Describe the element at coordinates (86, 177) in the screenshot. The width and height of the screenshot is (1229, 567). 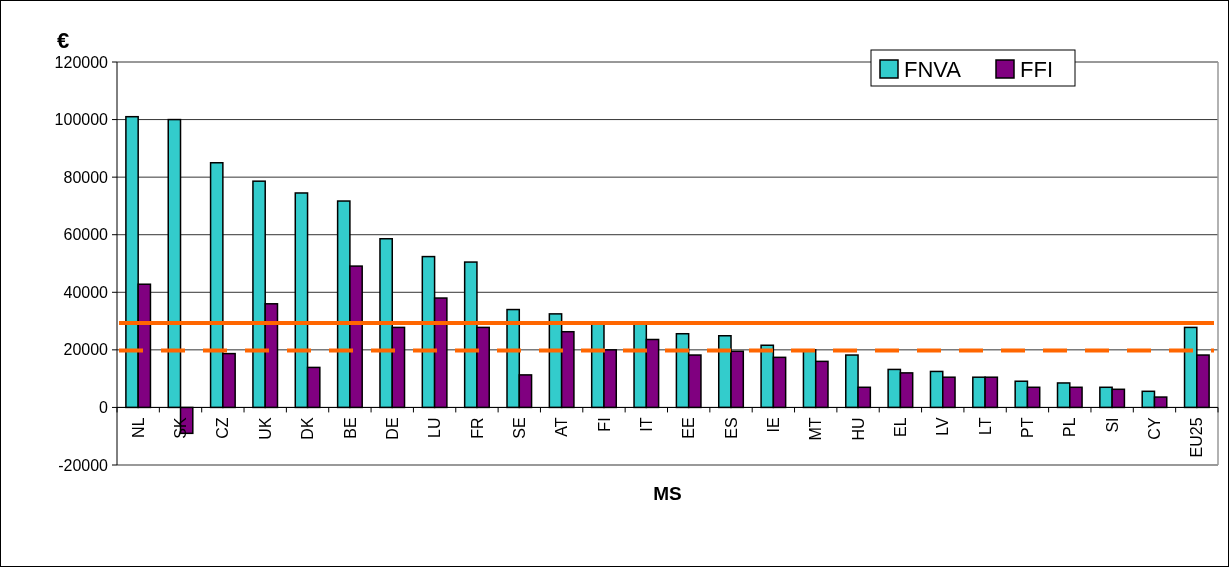
I see `y-tick-label: 80000` at that location.